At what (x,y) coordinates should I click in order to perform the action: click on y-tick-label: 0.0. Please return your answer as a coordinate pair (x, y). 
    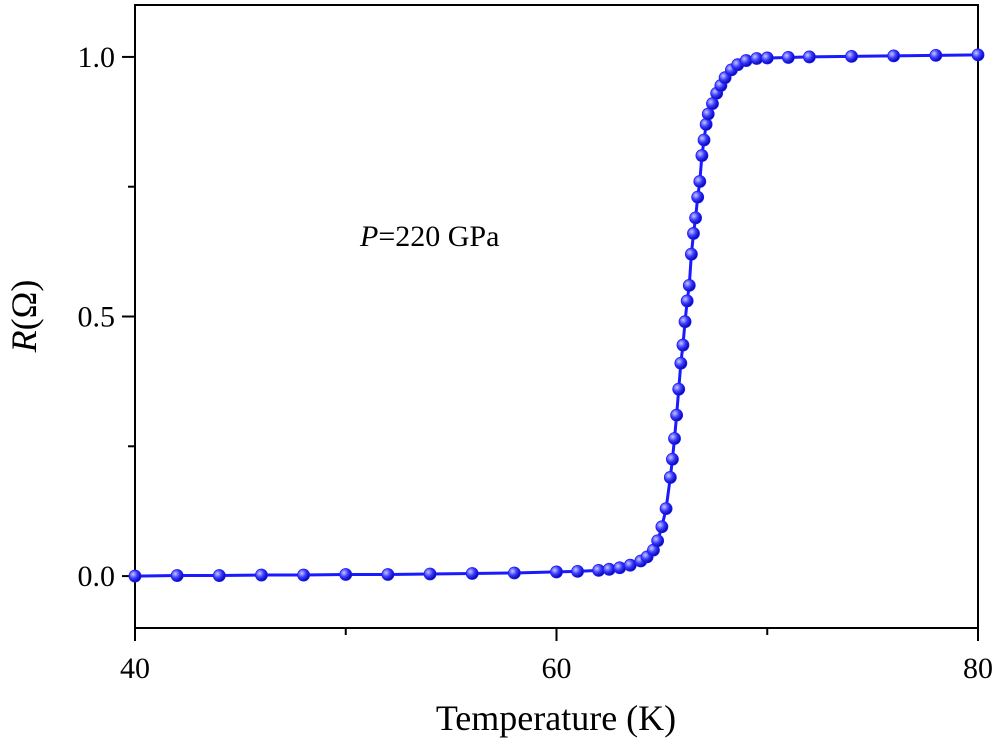
    Looking at the image, I should click on (97, 576).